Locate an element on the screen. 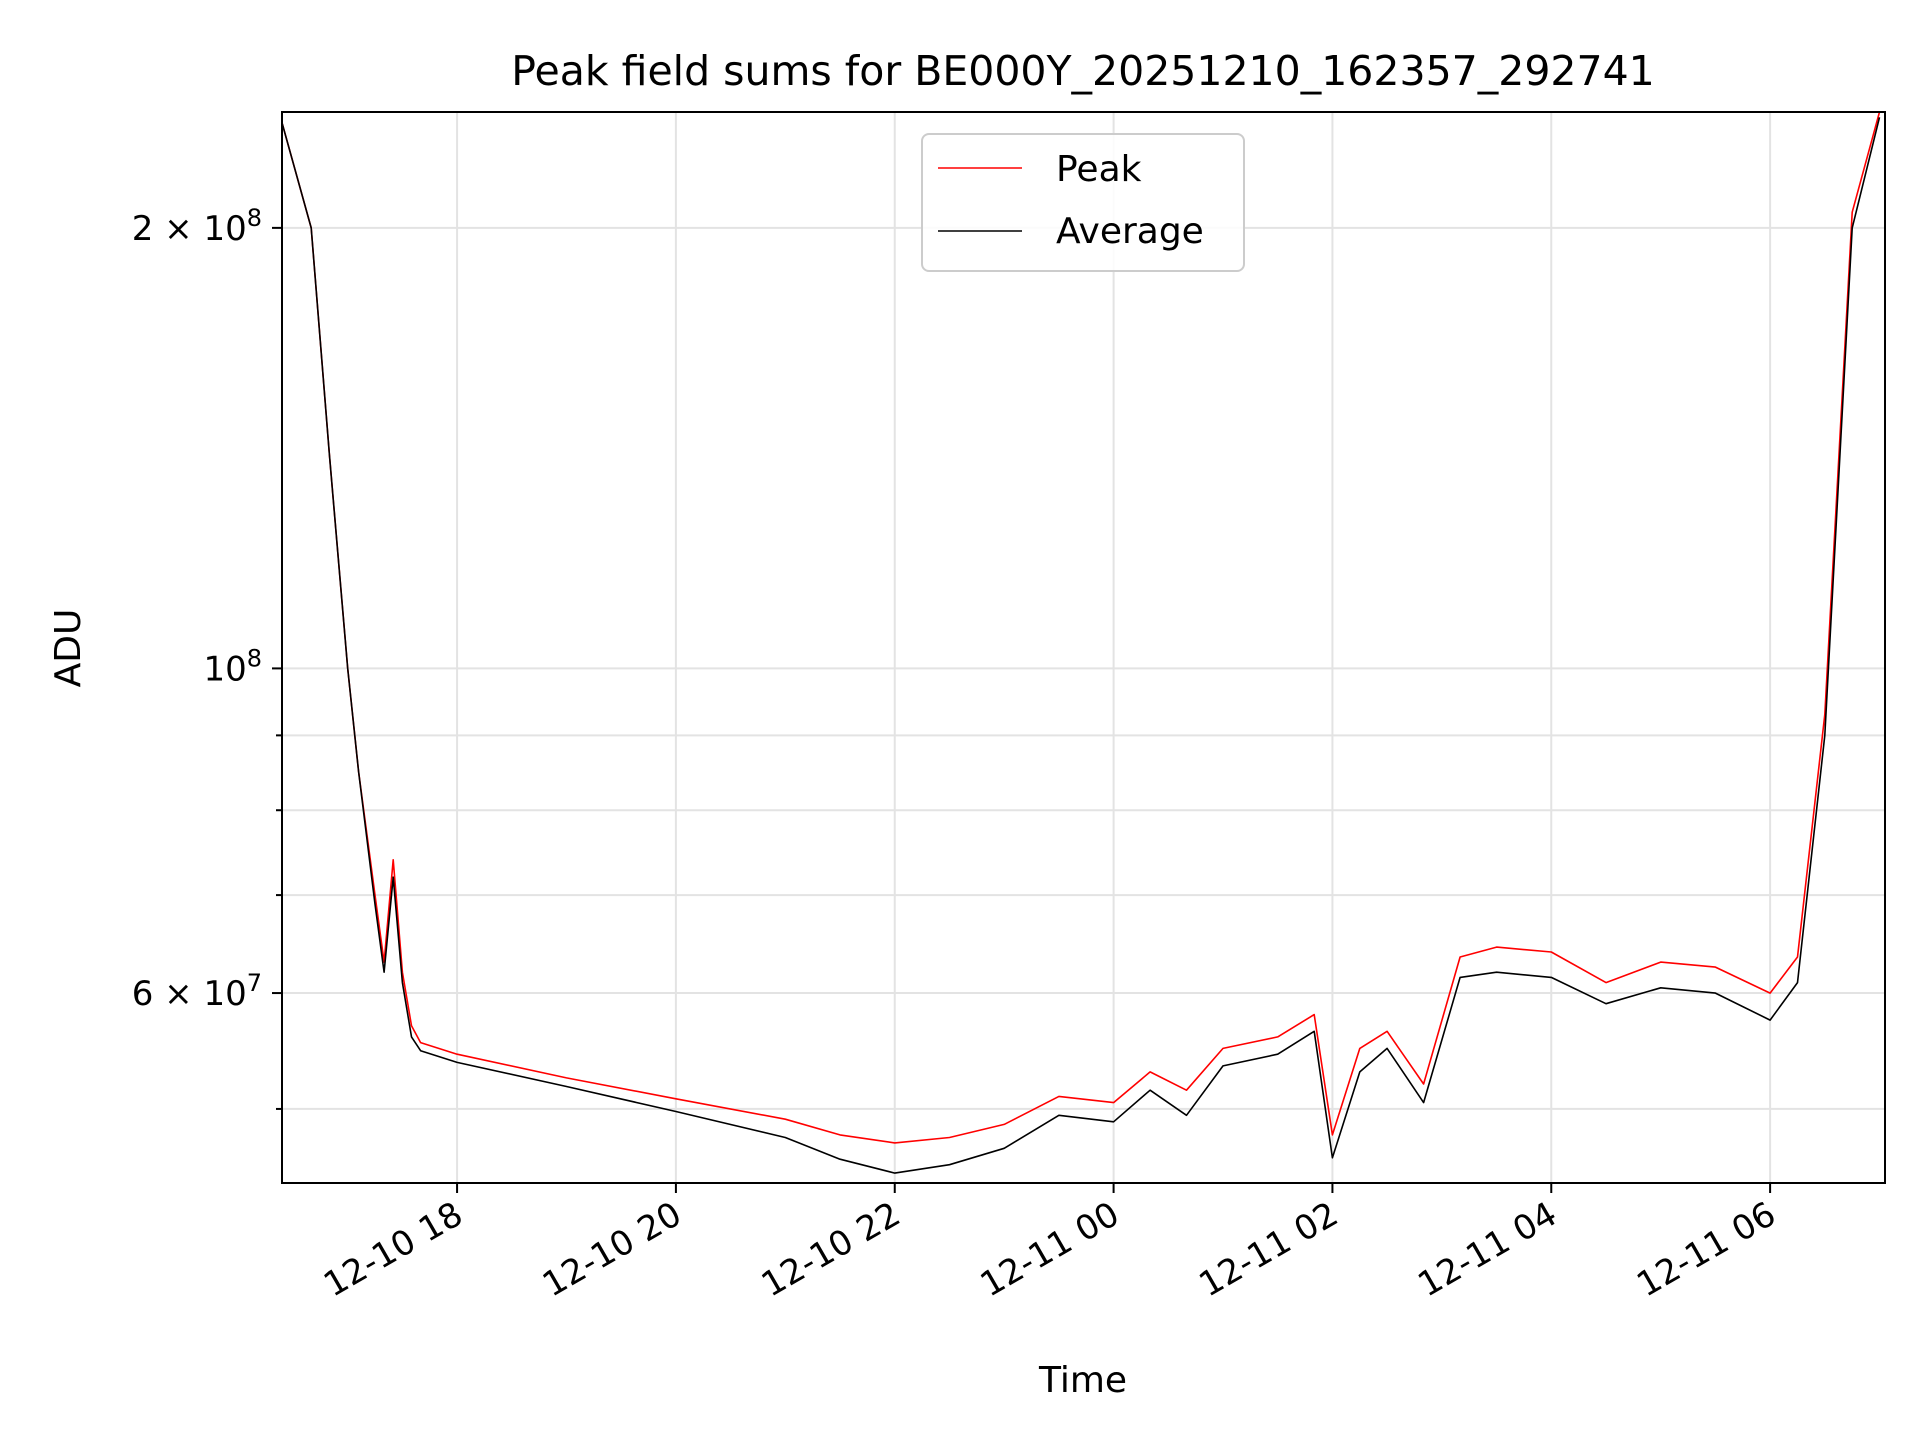 The image size is (1920, 1440). y-axis-label: ADU is located at coordinates (68, 648).